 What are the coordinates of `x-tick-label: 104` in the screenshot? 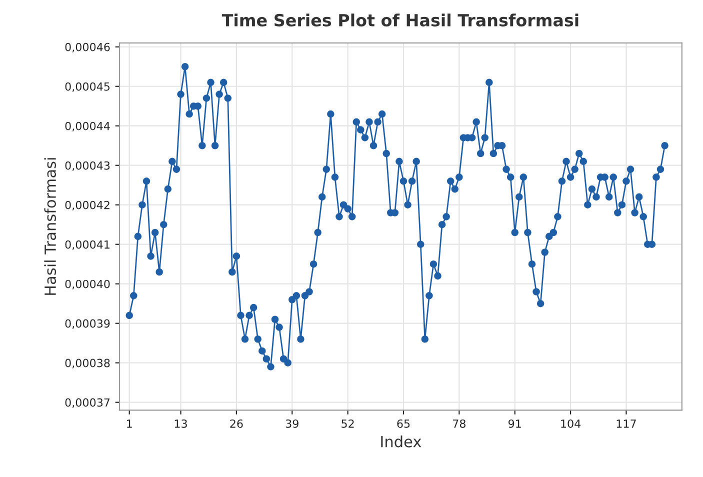 It's located at (571, 423).